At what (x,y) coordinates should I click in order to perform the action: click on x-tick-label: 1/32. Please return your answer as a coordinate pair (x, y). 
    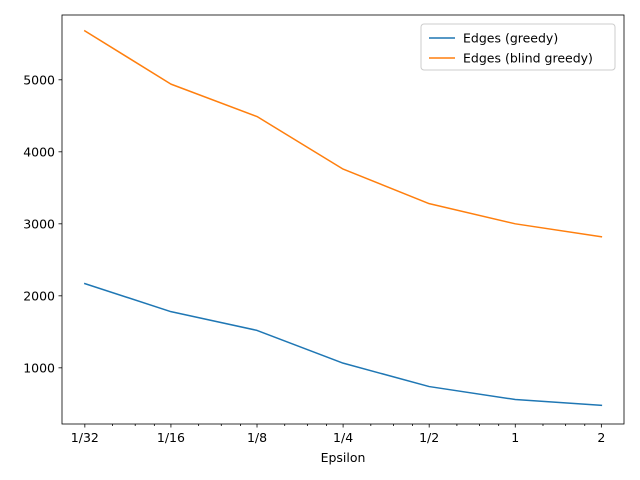
    Looking at the image, I should click on (85, 437).